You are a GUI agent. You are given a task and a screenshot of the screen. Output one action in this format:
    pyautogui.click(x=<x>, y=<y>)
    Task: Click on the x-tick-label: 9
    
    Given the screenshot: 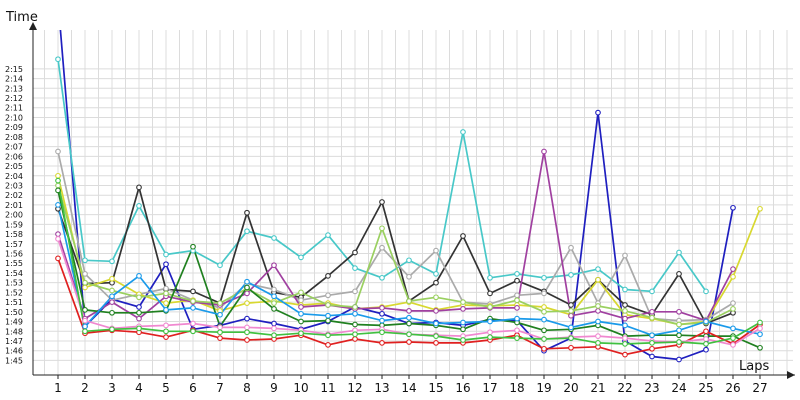 What is the action you would take?
    pyautogui.click(x=274, y=388)
    